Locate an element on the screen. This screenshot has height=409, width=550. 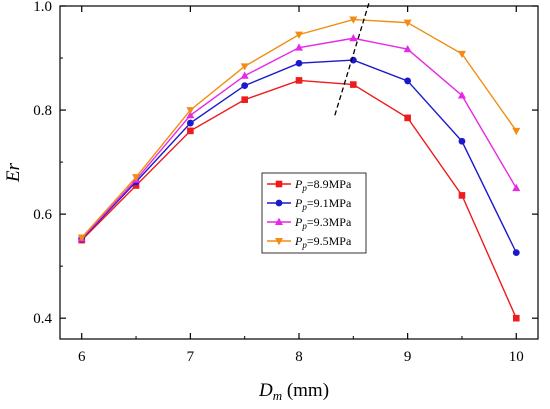
y-tick-label: 0.8 is located at coordinates (42, 111).